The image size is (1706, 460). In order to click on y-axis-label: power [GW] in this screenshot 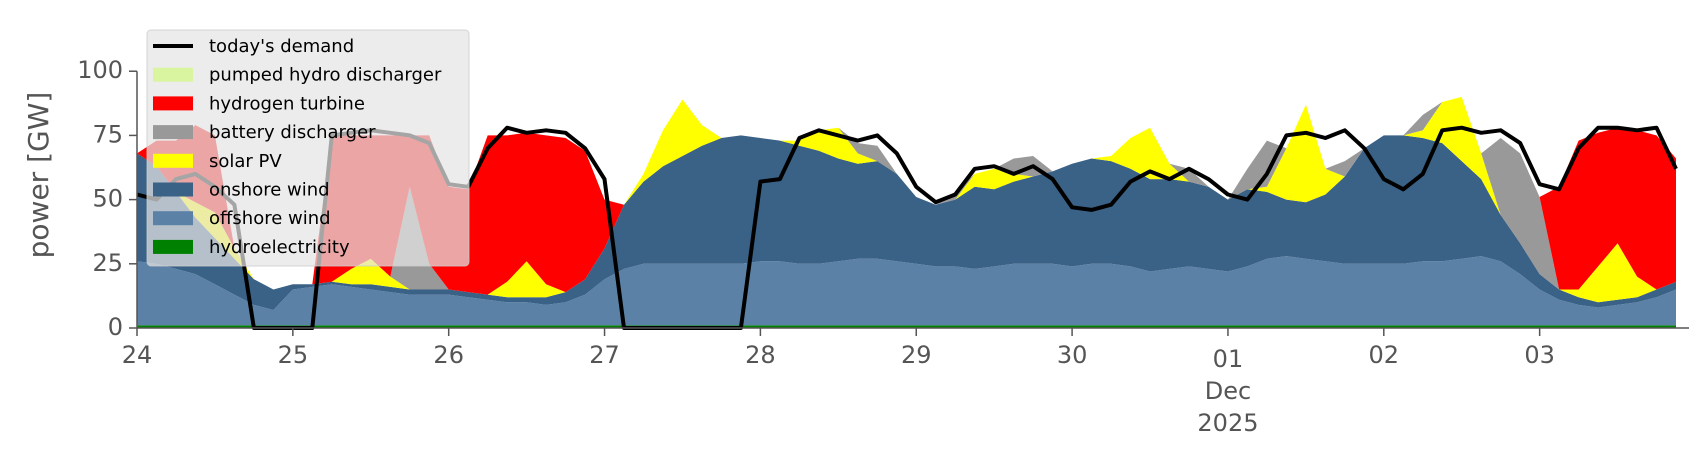, I will do `click(38, 175)`.